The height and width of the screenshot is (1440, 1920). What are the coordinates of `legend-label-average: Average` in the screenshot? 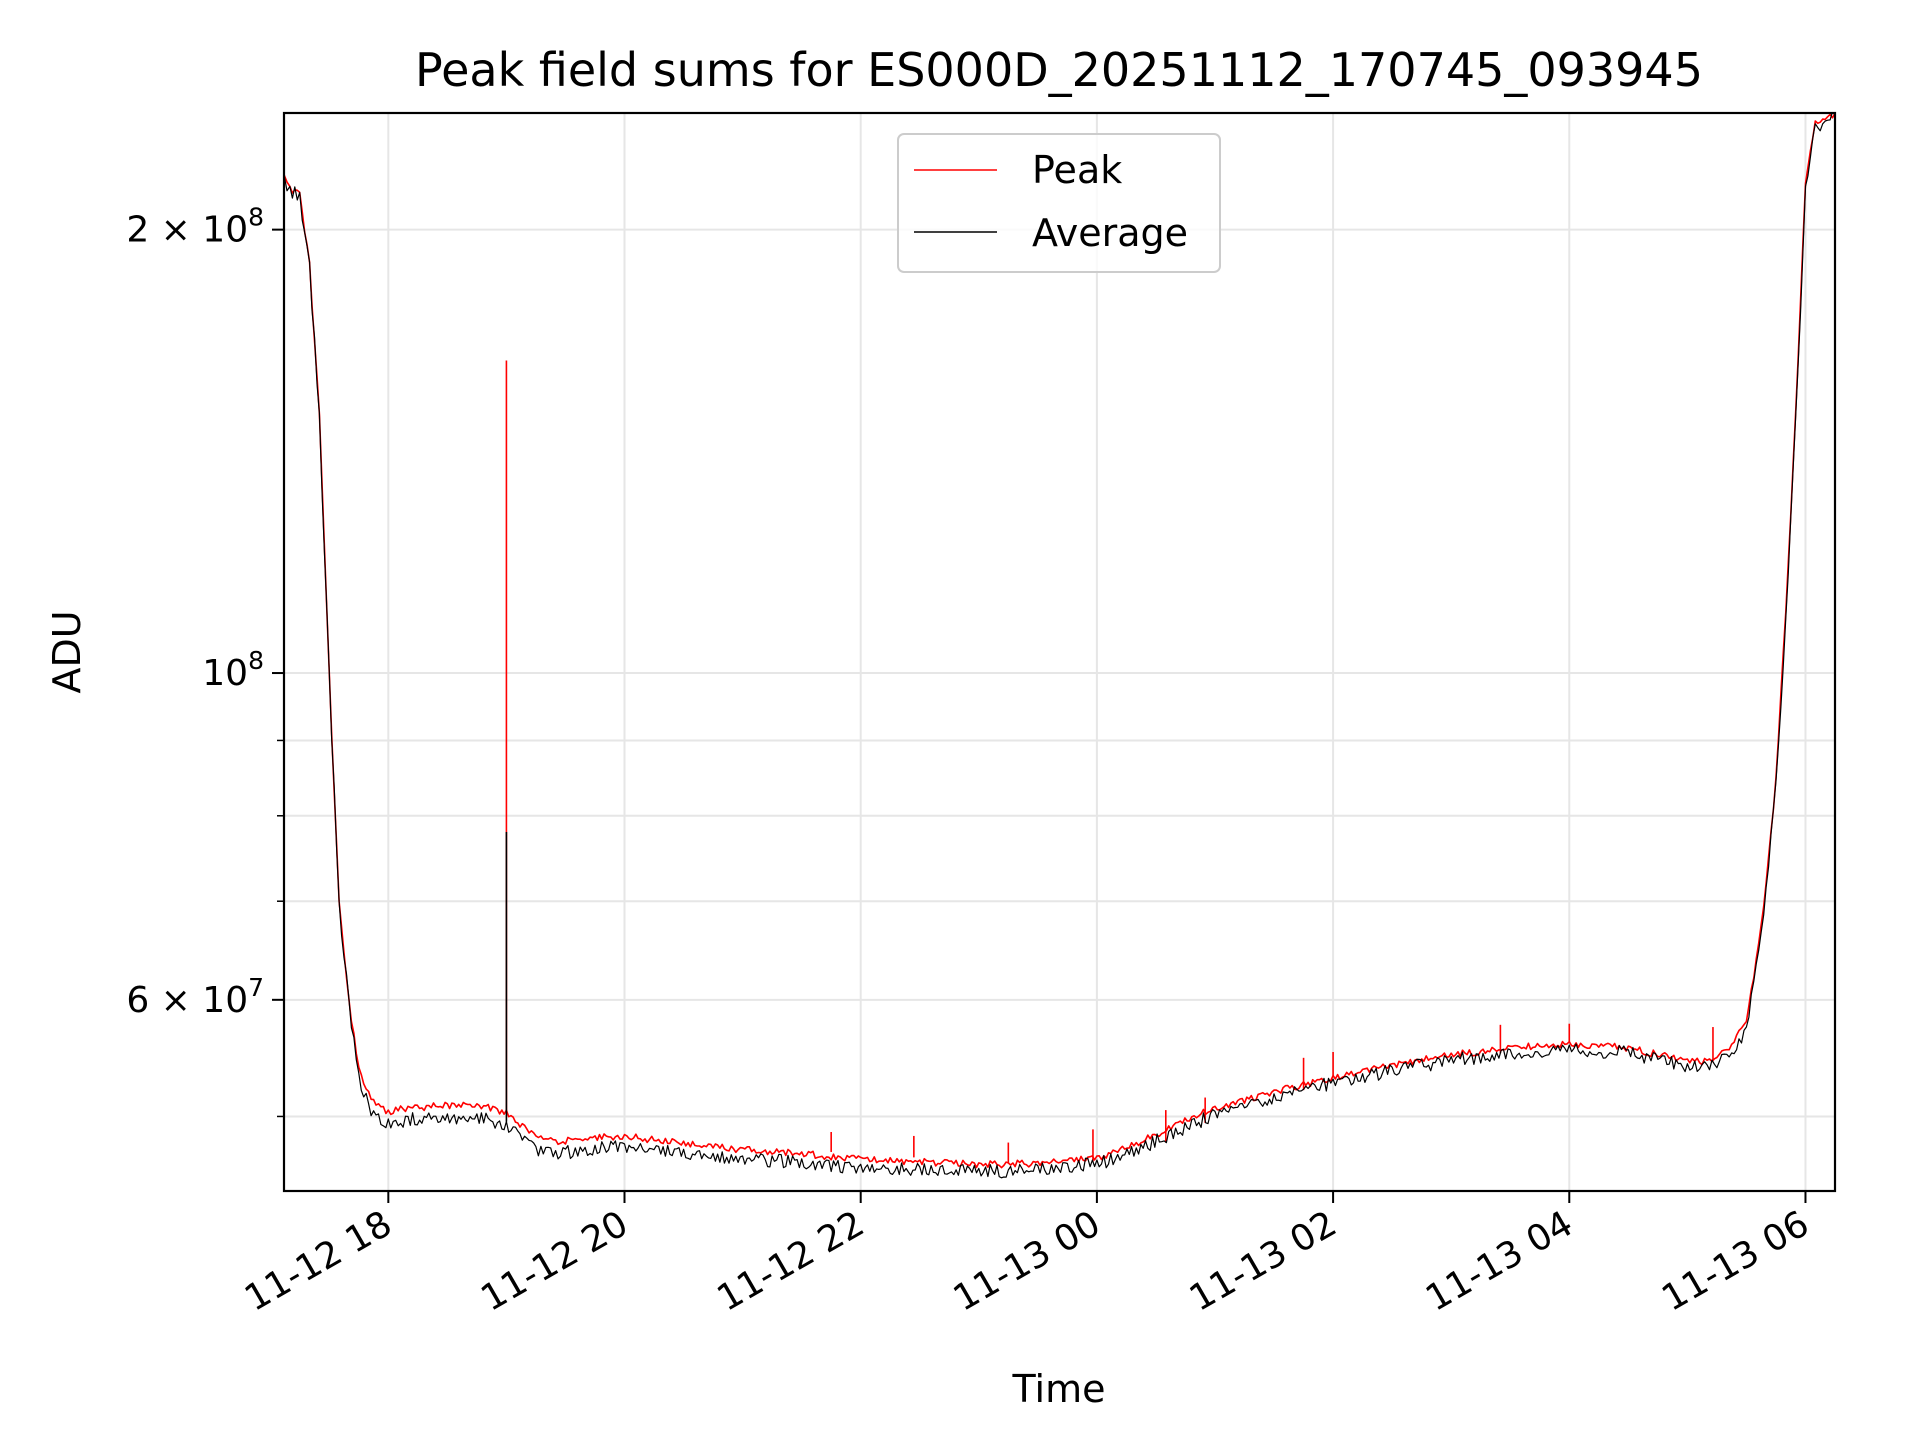 It's located at (1110, 233).